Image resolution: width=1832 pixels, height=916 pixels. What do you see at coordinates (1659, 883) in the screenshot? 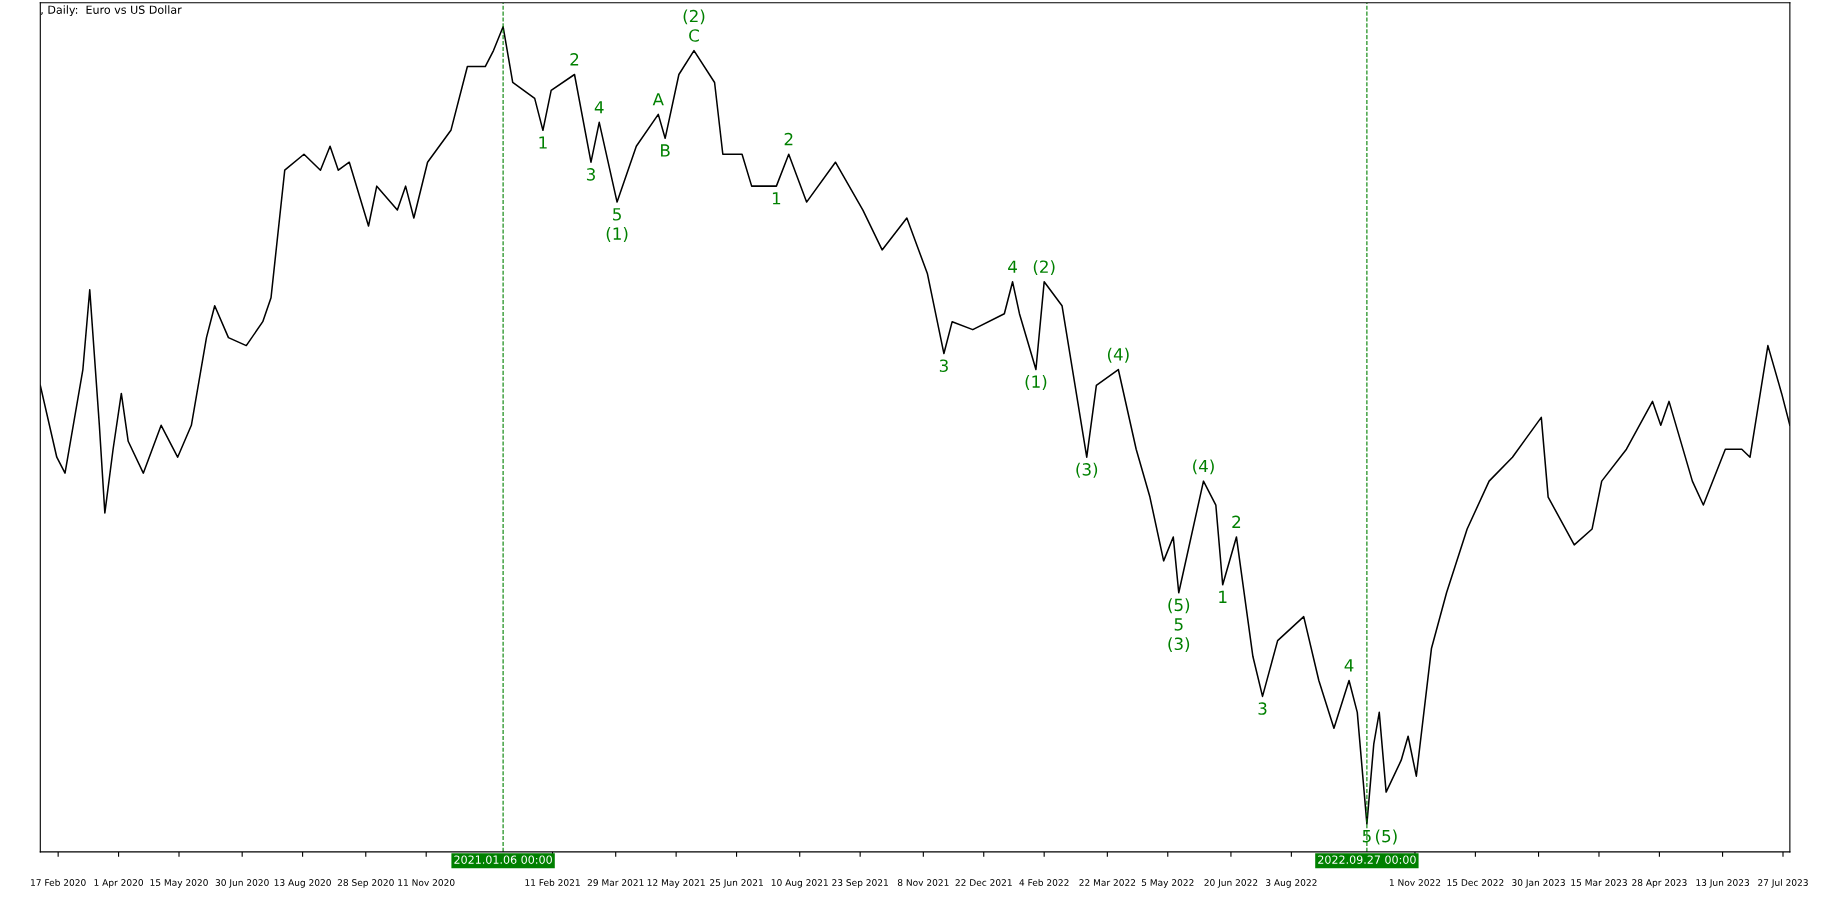
I see `x-tick-label: 28 Apr 2023` at bounding box center [1659, 883].